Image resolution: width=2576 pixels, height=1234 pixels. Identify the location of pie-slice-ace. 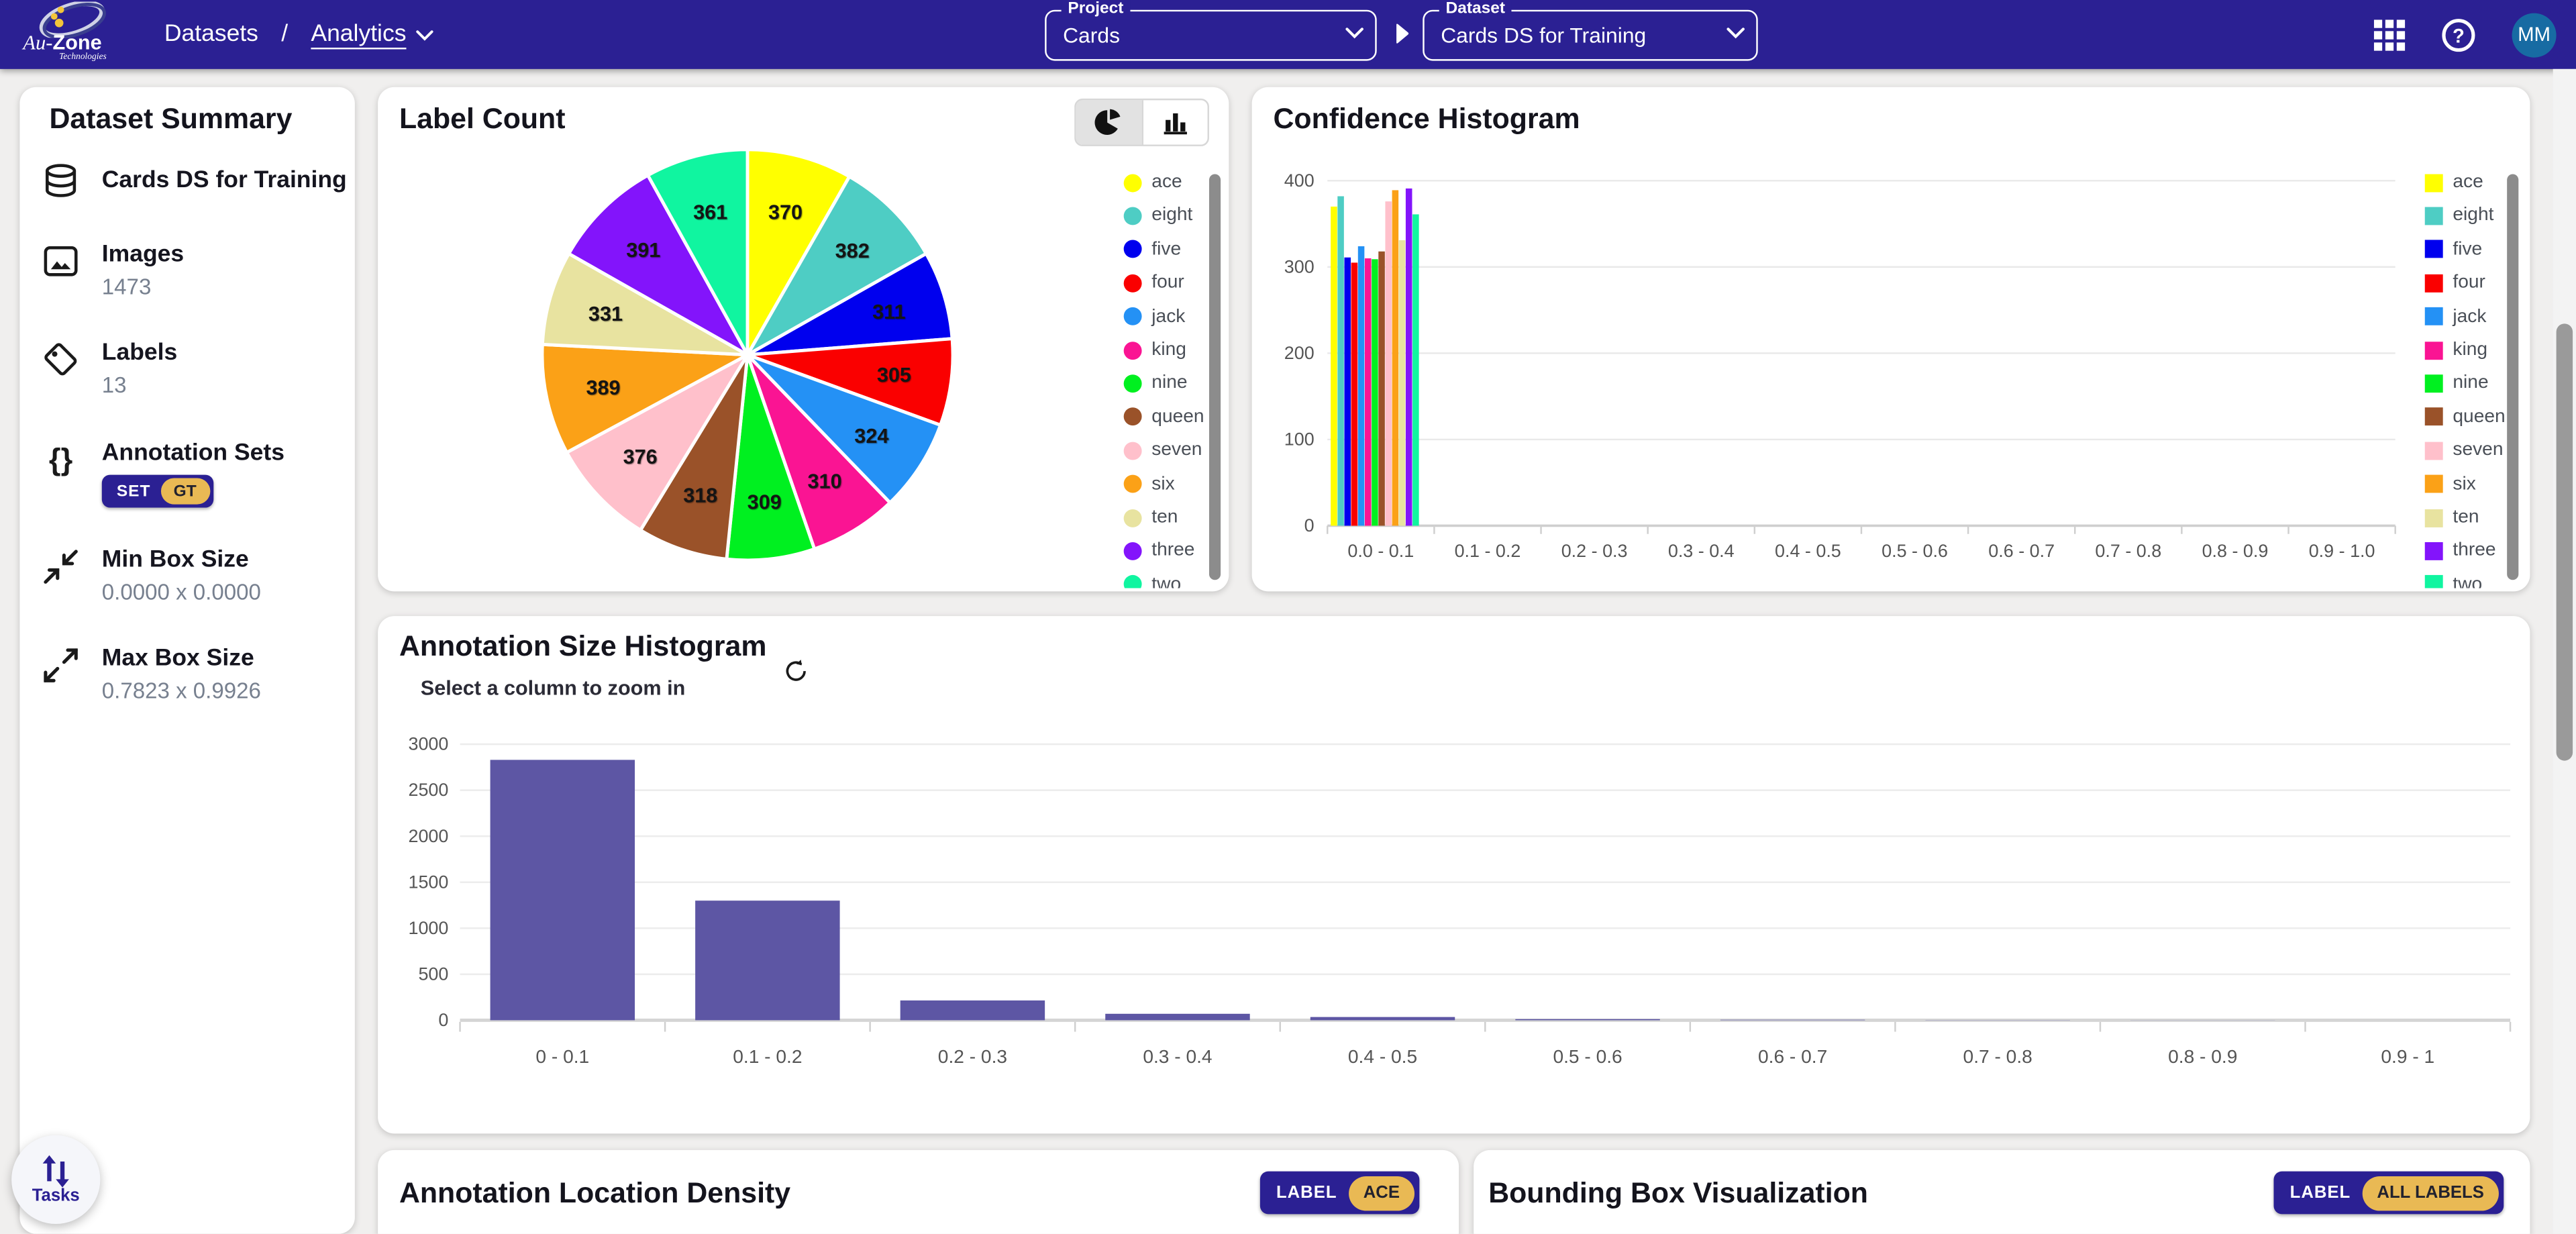
(798, 255).